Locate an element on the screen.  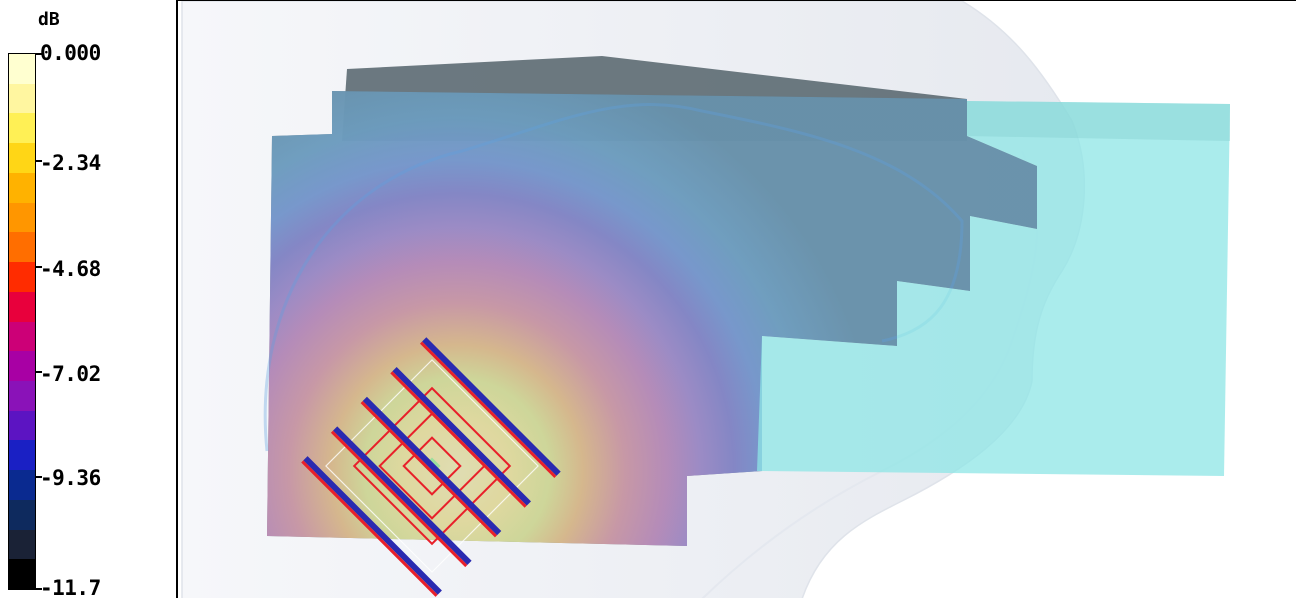
coil-antenna is located at coordinates (431, 467).